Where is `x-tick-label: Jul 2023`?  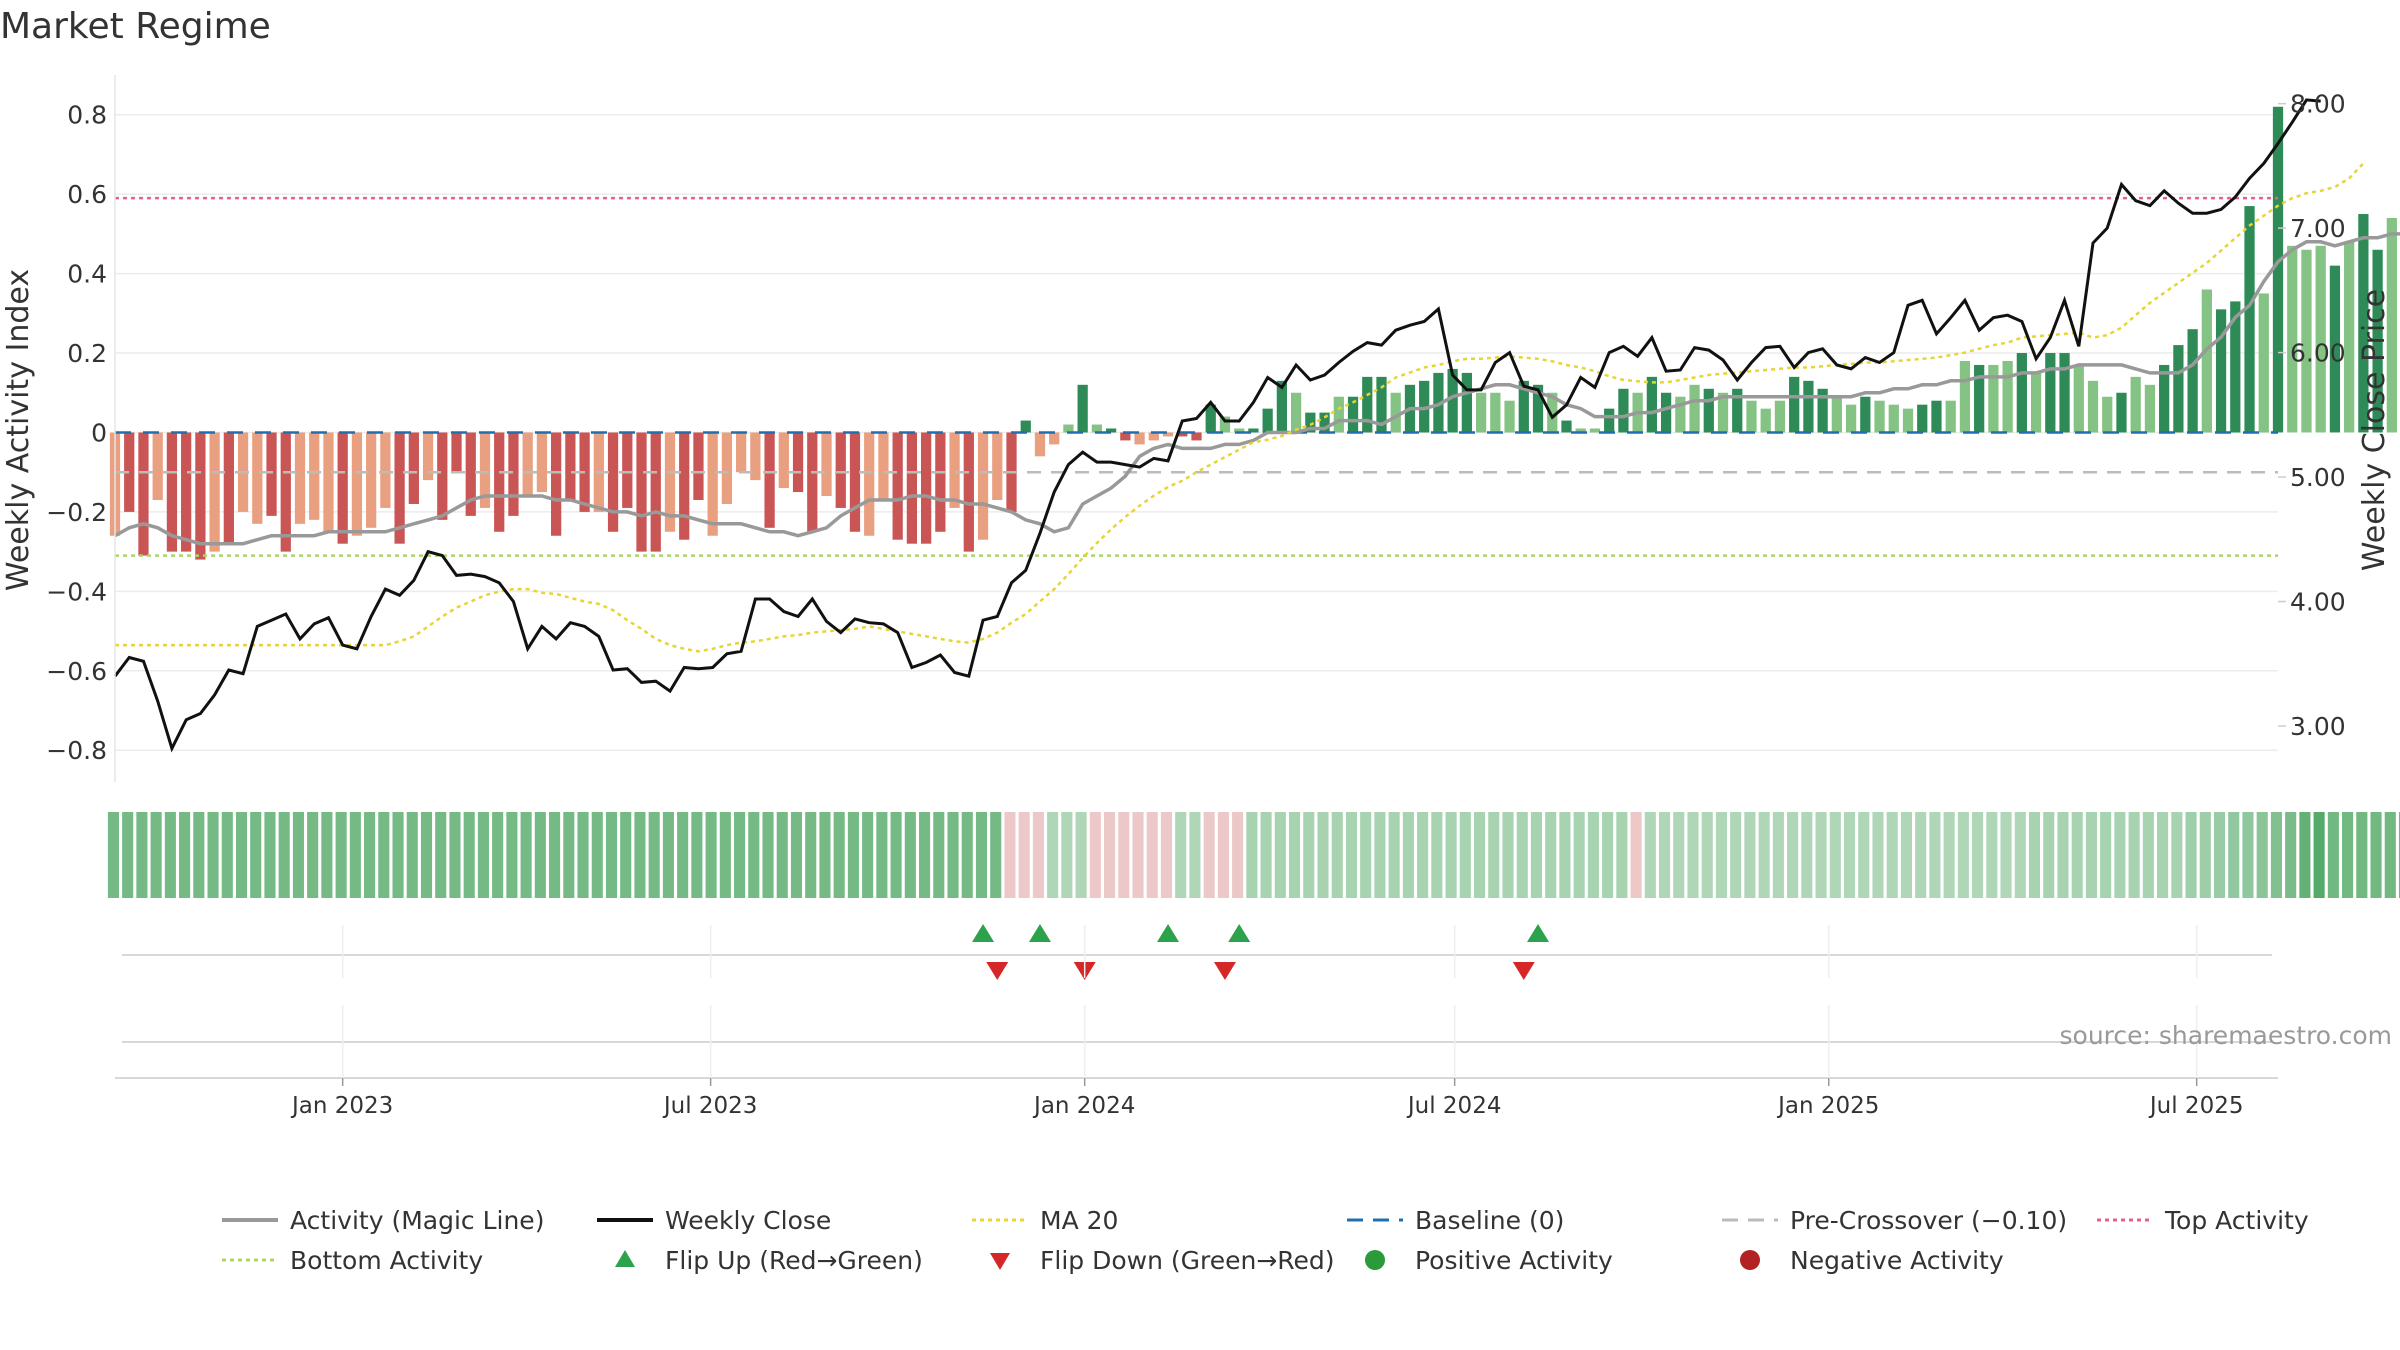 x-tick-label: Jul 2023 is located at coordinates (710, 1106).